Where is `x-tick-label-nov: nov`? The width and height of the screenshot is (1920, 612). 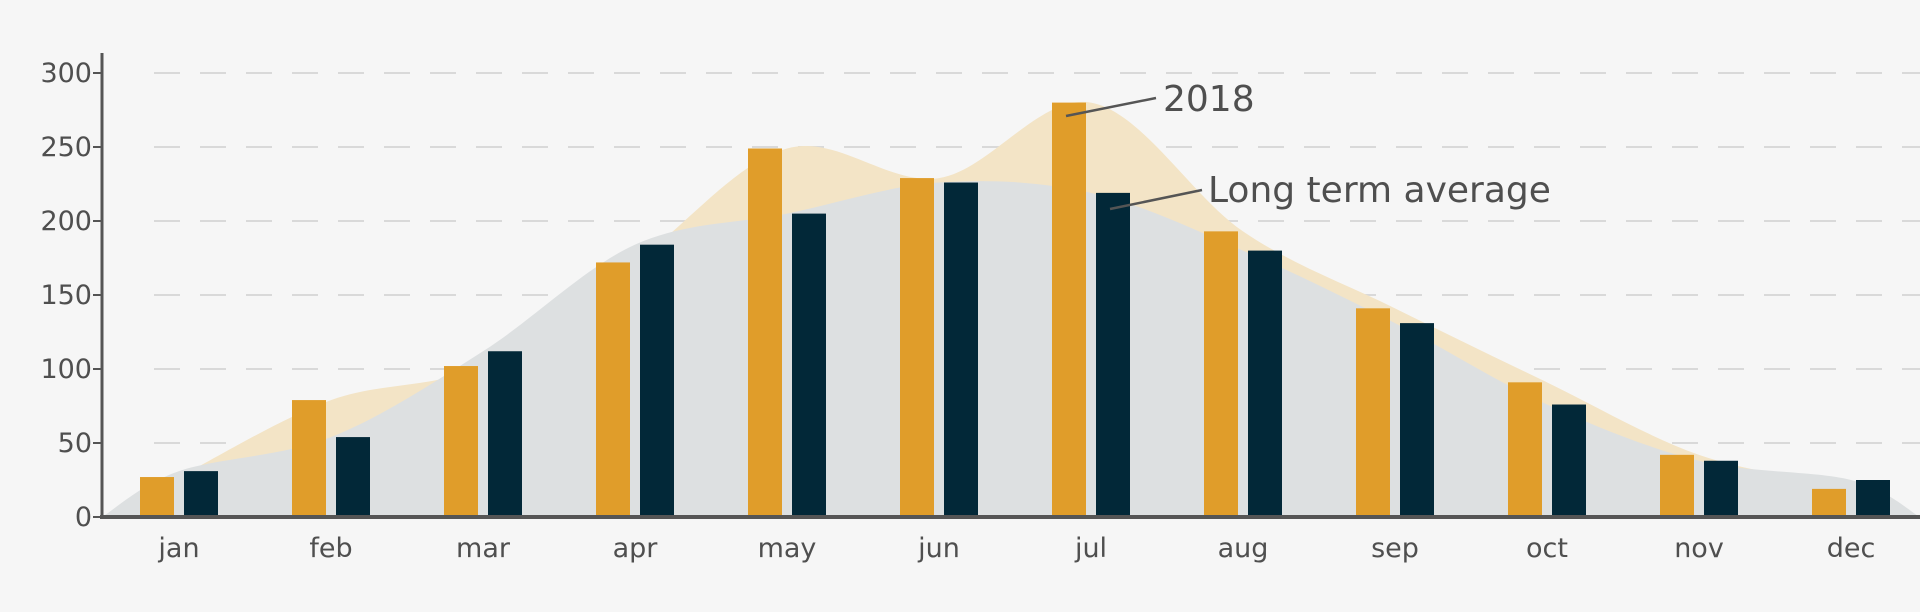 x-tick-label-nov: nov is located at coordinates (1699, 548).